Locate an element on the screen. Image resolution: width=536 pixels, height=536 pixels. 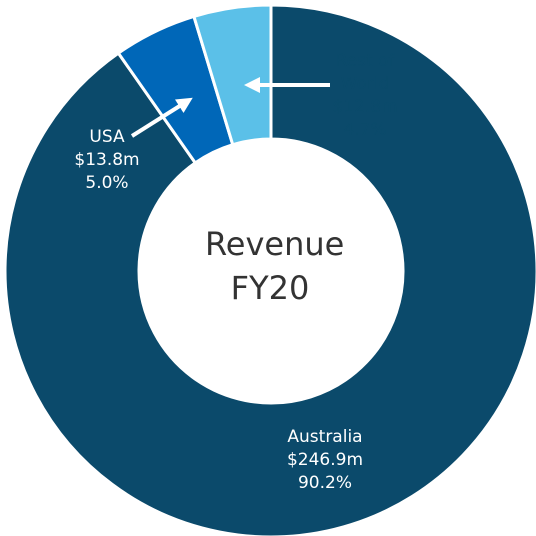
center-title: Revenue FY20 is located at coordinates (270, 266).